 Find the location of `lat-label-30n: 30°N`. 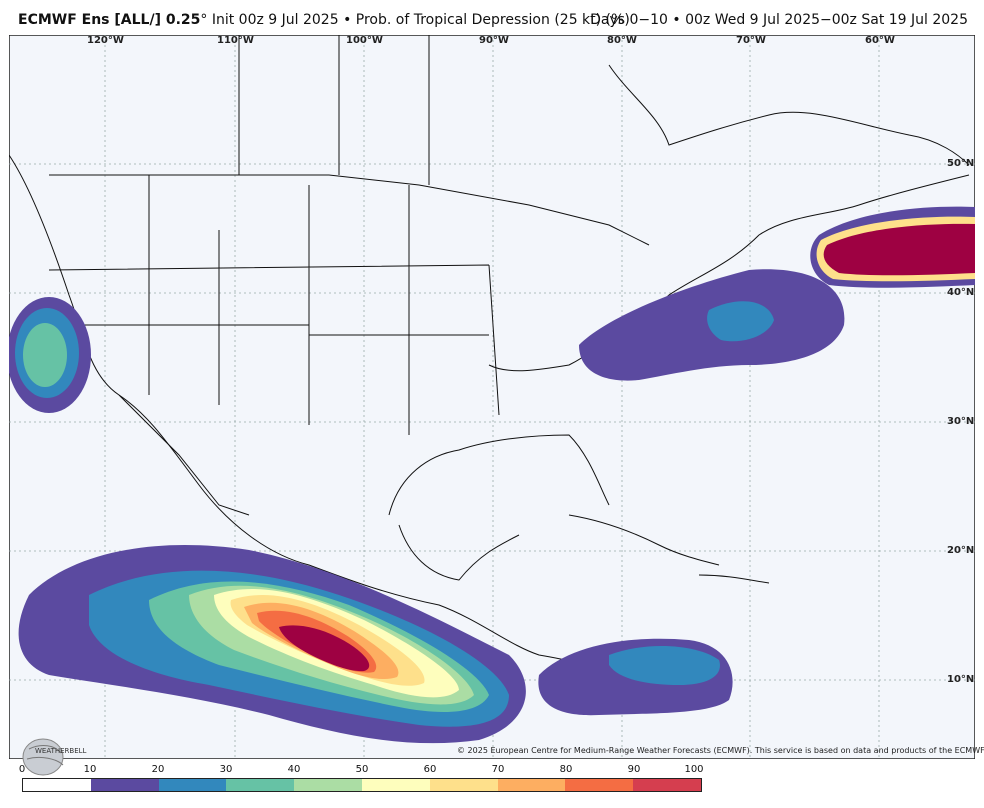

lat-label-30n: 30°N is located at coordinates (961, 421).